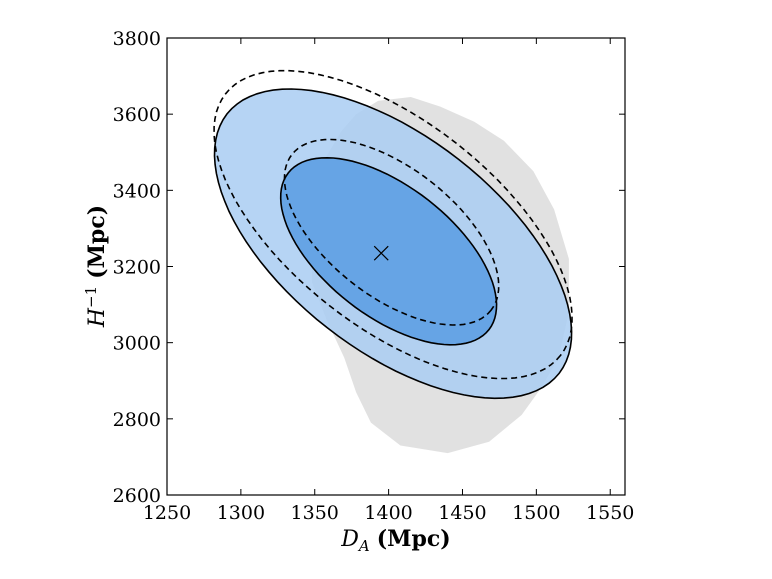  I want to click on y-axis-unit: (Mpc), so click(97, 242).